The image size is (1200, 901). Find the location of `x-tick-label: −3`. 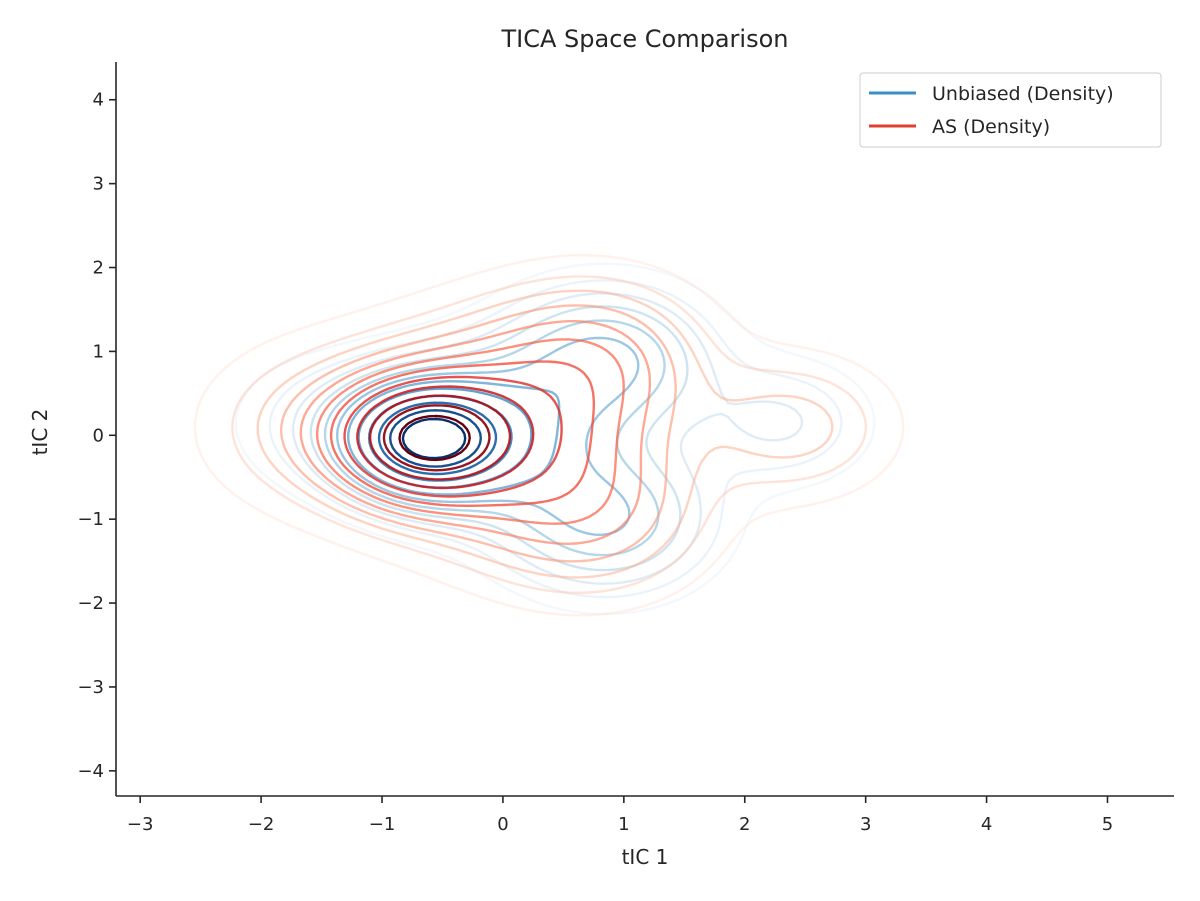

x-tick-label: −3 is located at coordinates (140, 824).